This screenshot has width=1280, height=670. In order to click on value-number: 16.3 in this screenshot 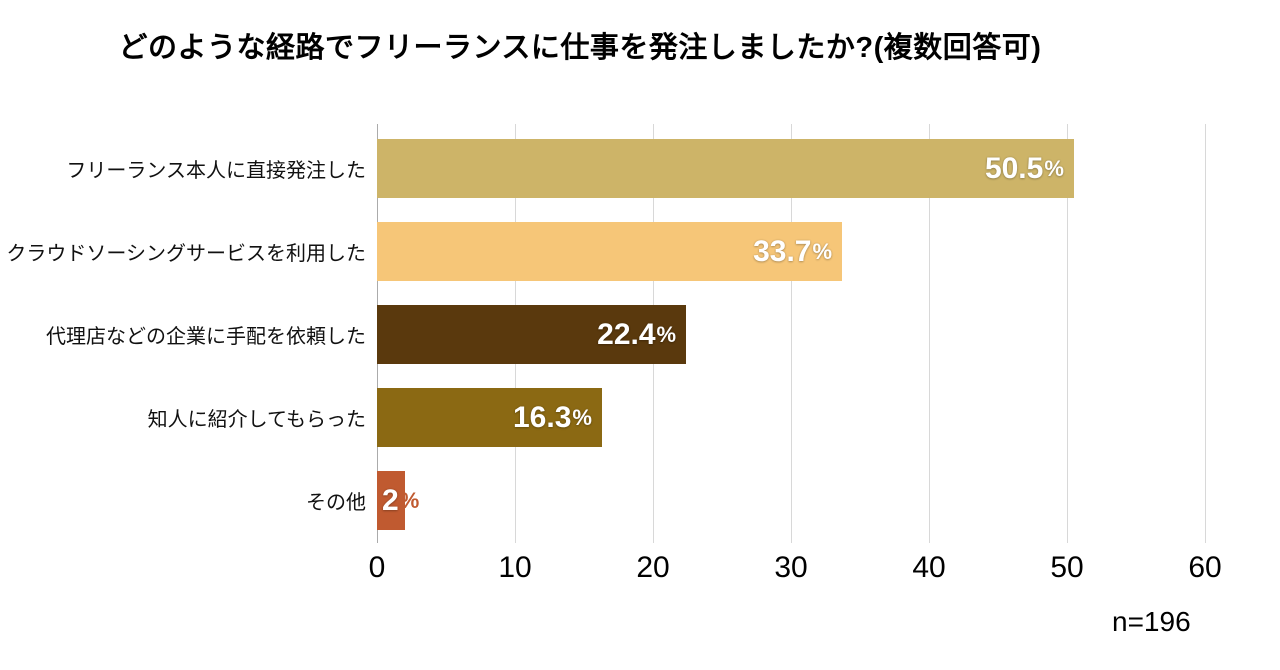, I will do `click(542, 417)`.